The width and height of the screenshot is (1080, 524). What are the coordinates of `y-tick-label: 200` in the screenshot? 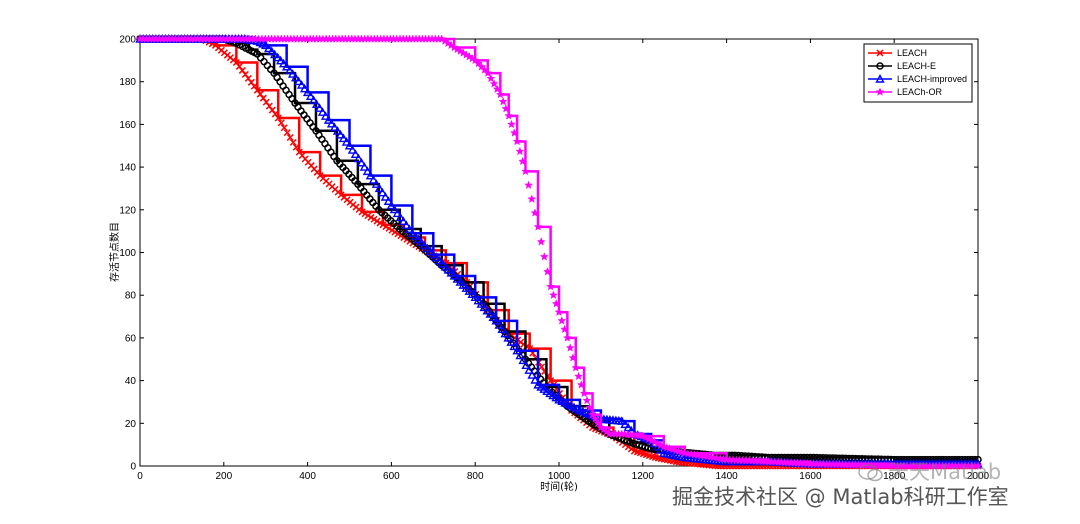 It's located at (127, 40).